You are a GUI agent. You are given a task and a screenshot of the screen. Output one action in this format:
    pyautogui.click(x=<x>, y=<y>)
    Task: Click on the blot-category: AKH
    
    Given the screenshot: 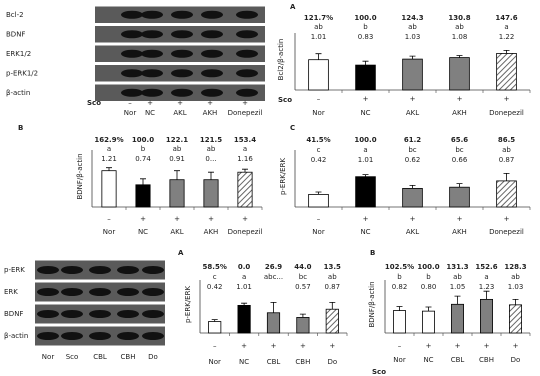 What is the action you would take?
    pyautogui.click(x=210, y=113)
    